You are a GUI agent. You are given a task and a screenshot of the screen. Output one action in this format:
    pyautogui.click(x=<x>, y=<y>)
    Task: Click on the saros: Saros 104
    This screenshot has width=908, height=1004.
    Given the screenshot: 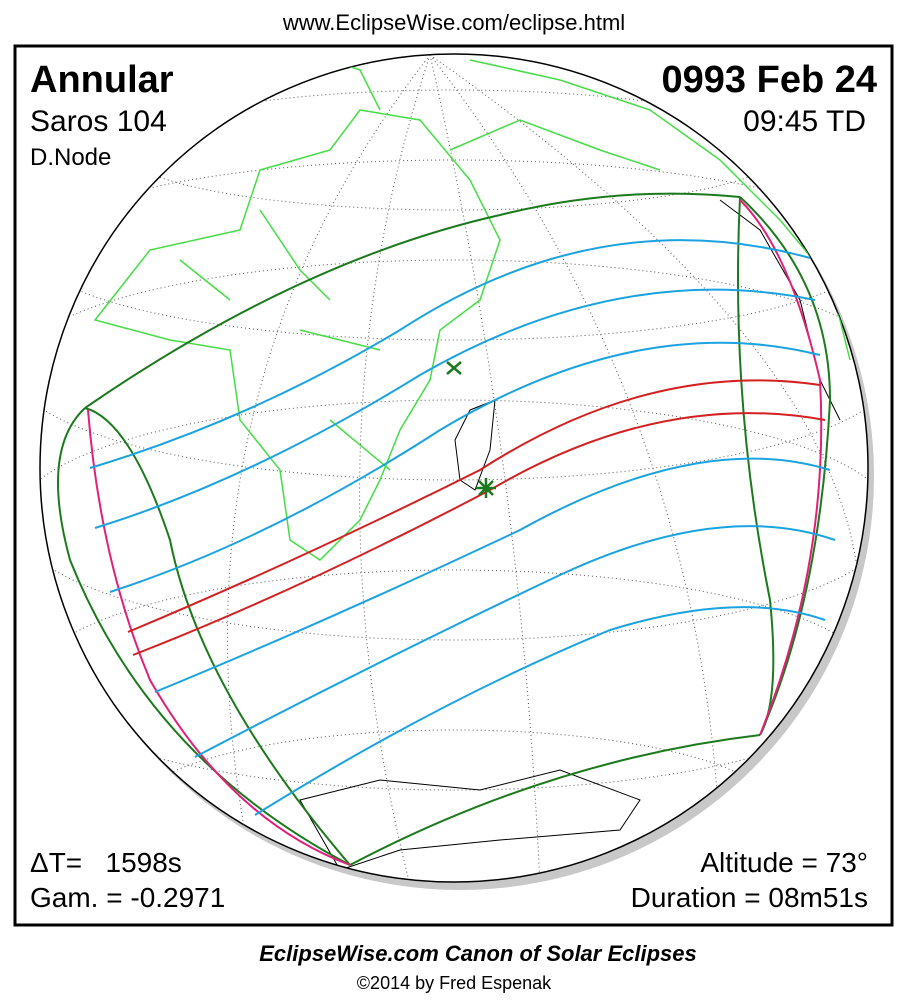 What is the action you would take?
    pyautogui.click(x=98, y=121)
    